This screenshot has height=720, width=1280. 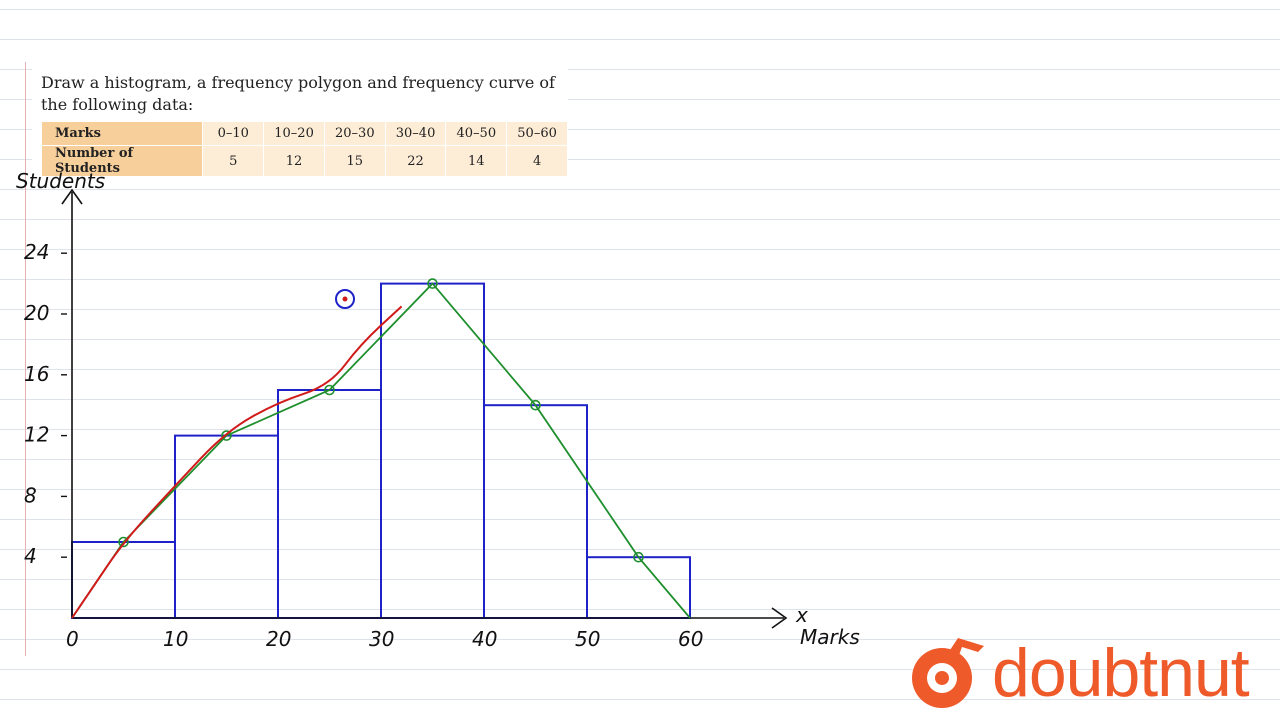 I want to click on x-axis-title: Marks, so click(x=830, y=637).